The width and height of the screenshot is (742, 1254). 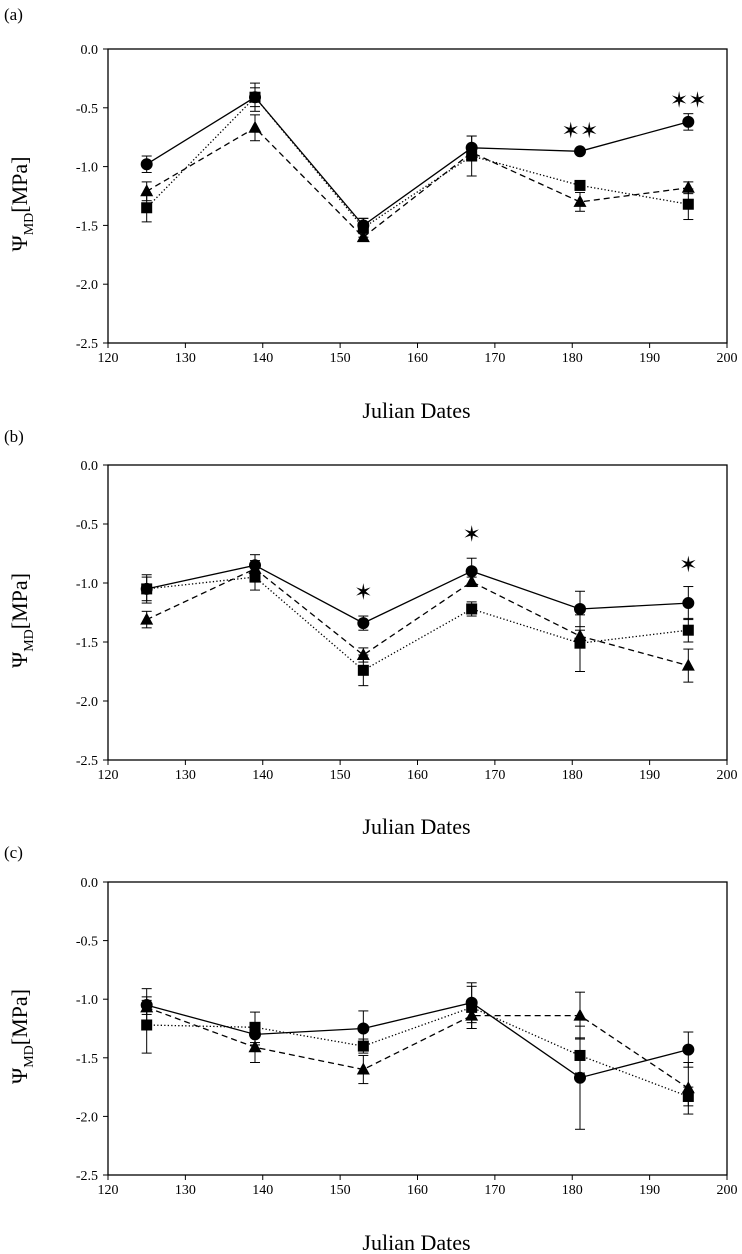 What do you see at coordinates (572, 775) in the screenshot?
I see `x-tick-label: 180` at bounding box center [572, 775].